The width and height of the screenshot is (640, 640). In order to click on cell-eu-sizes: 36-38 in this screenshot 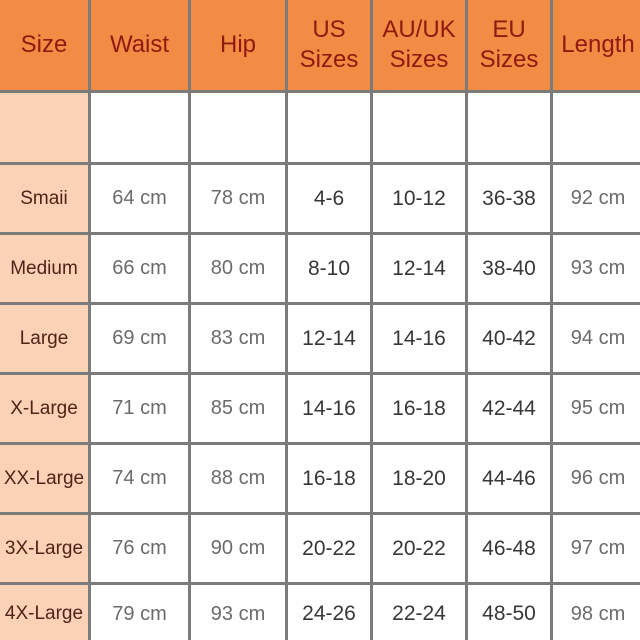, I will do `click(509, 198)`.